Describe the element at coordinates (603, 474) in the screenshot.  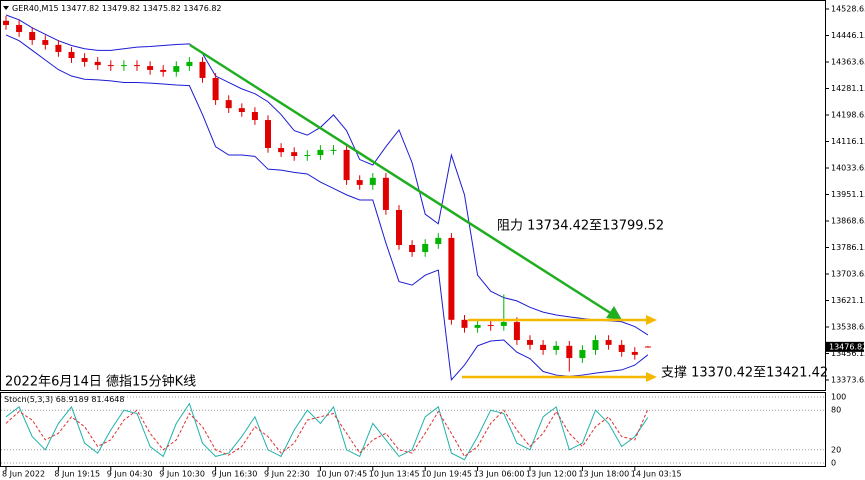
I see `x-tick-label: 13 Jun 18:00` at that location.